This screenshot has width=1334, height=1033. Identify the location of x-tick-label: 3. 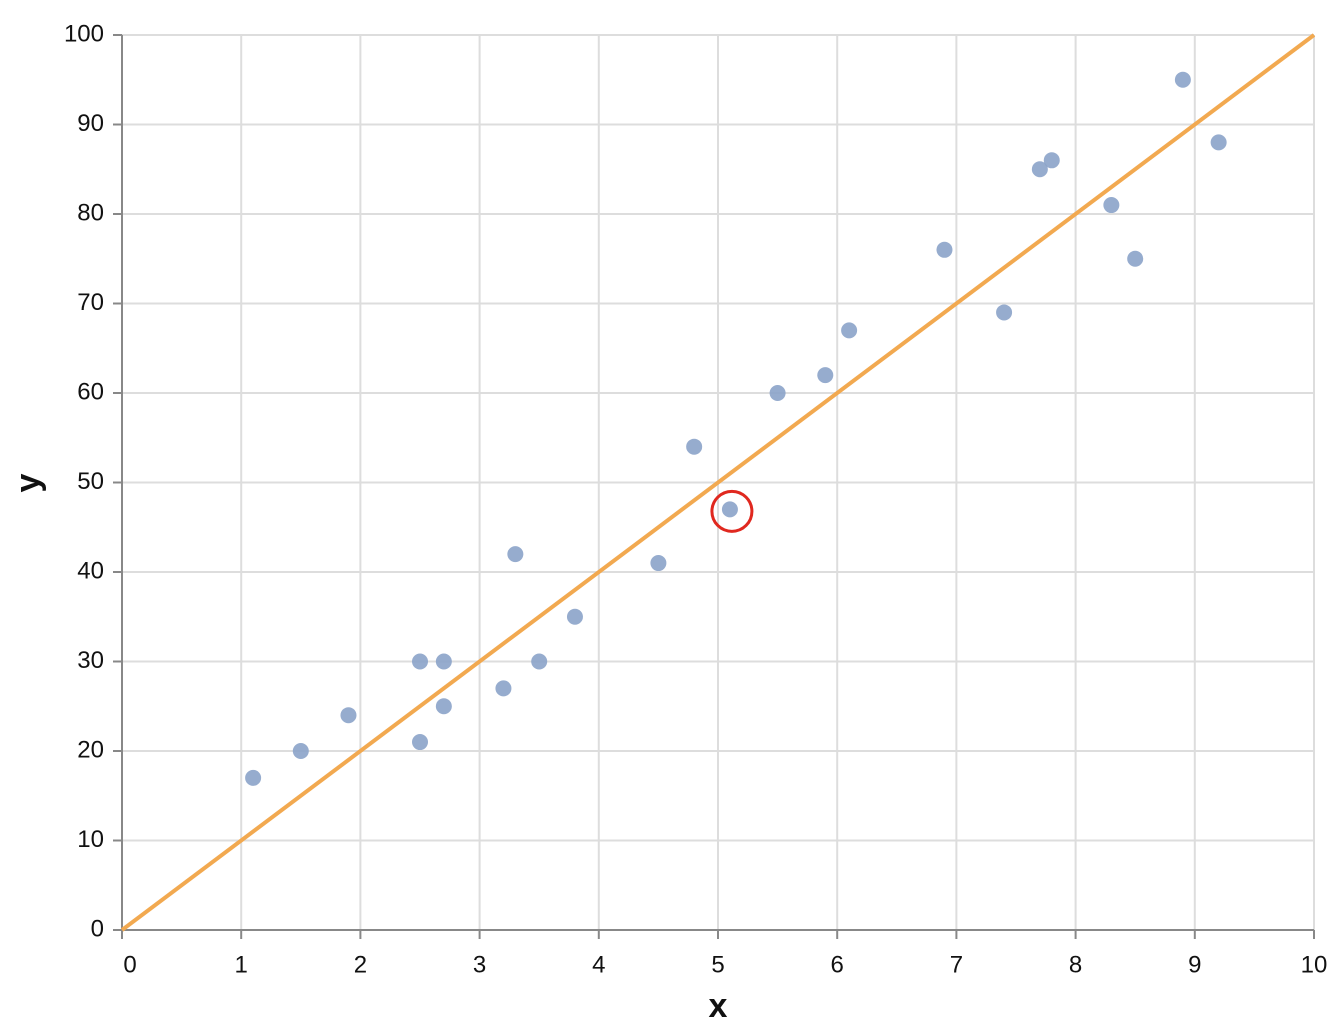
(479, 964).